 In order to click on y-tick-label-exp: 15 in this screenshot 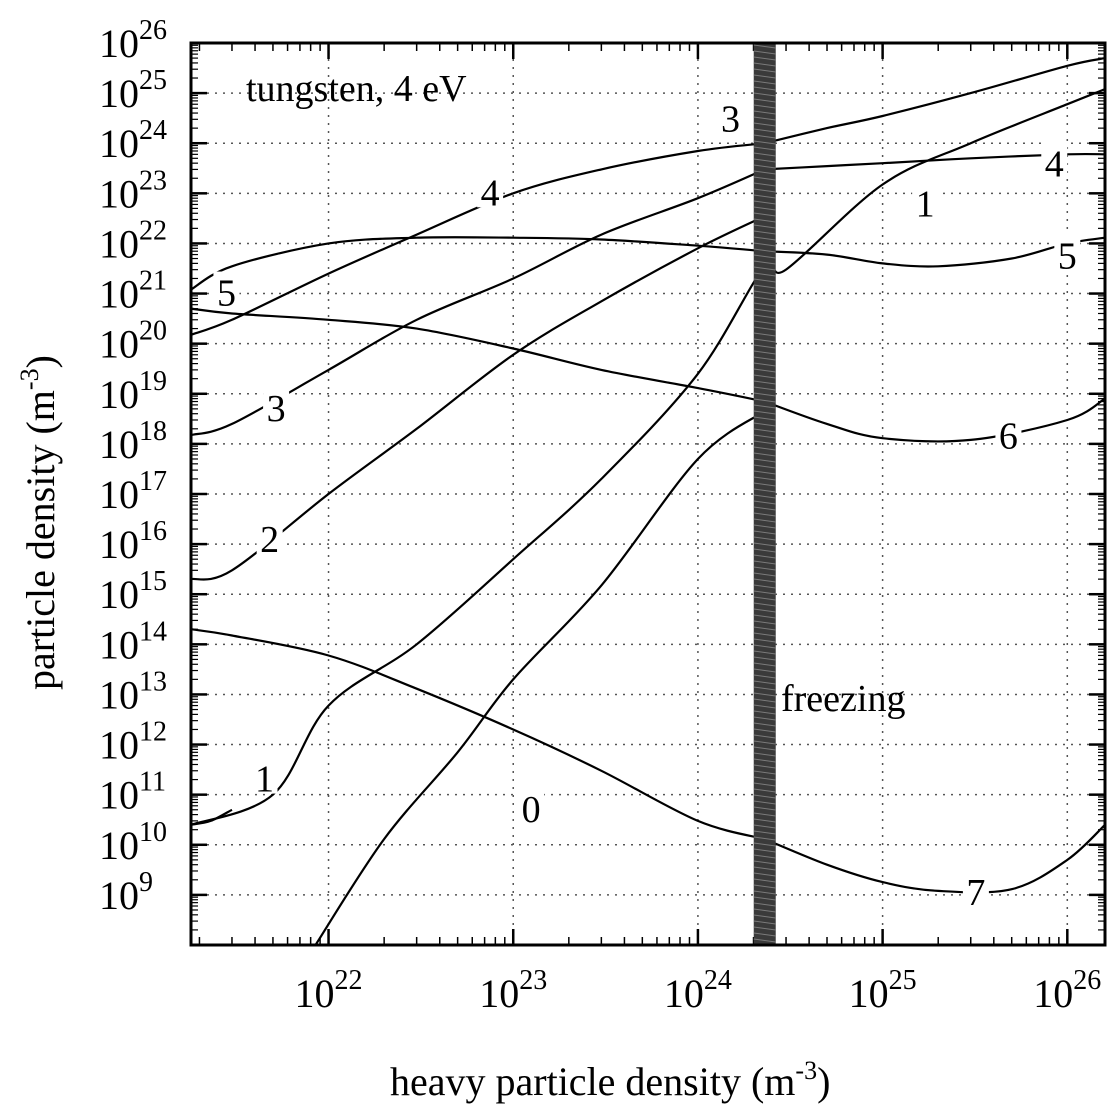, I will do `click(153, 581)`.